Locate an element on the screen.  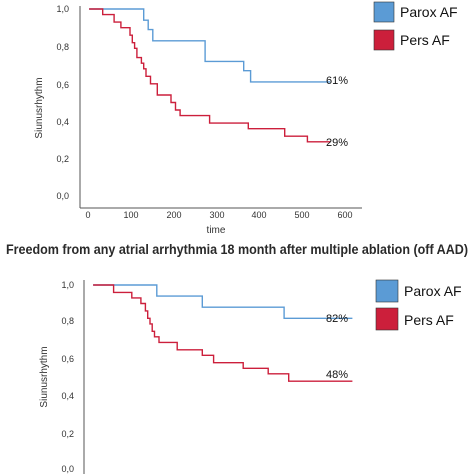
bottom-pers-series-line is located at coordinates (223, 333).